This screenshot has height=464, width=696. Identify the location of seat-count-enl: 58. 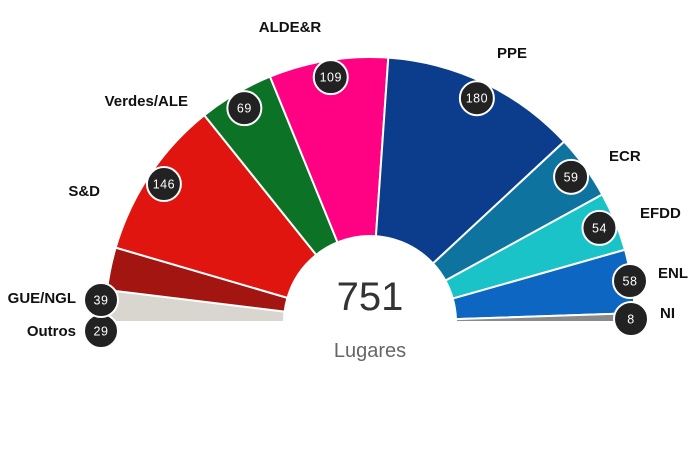
(630, 282).